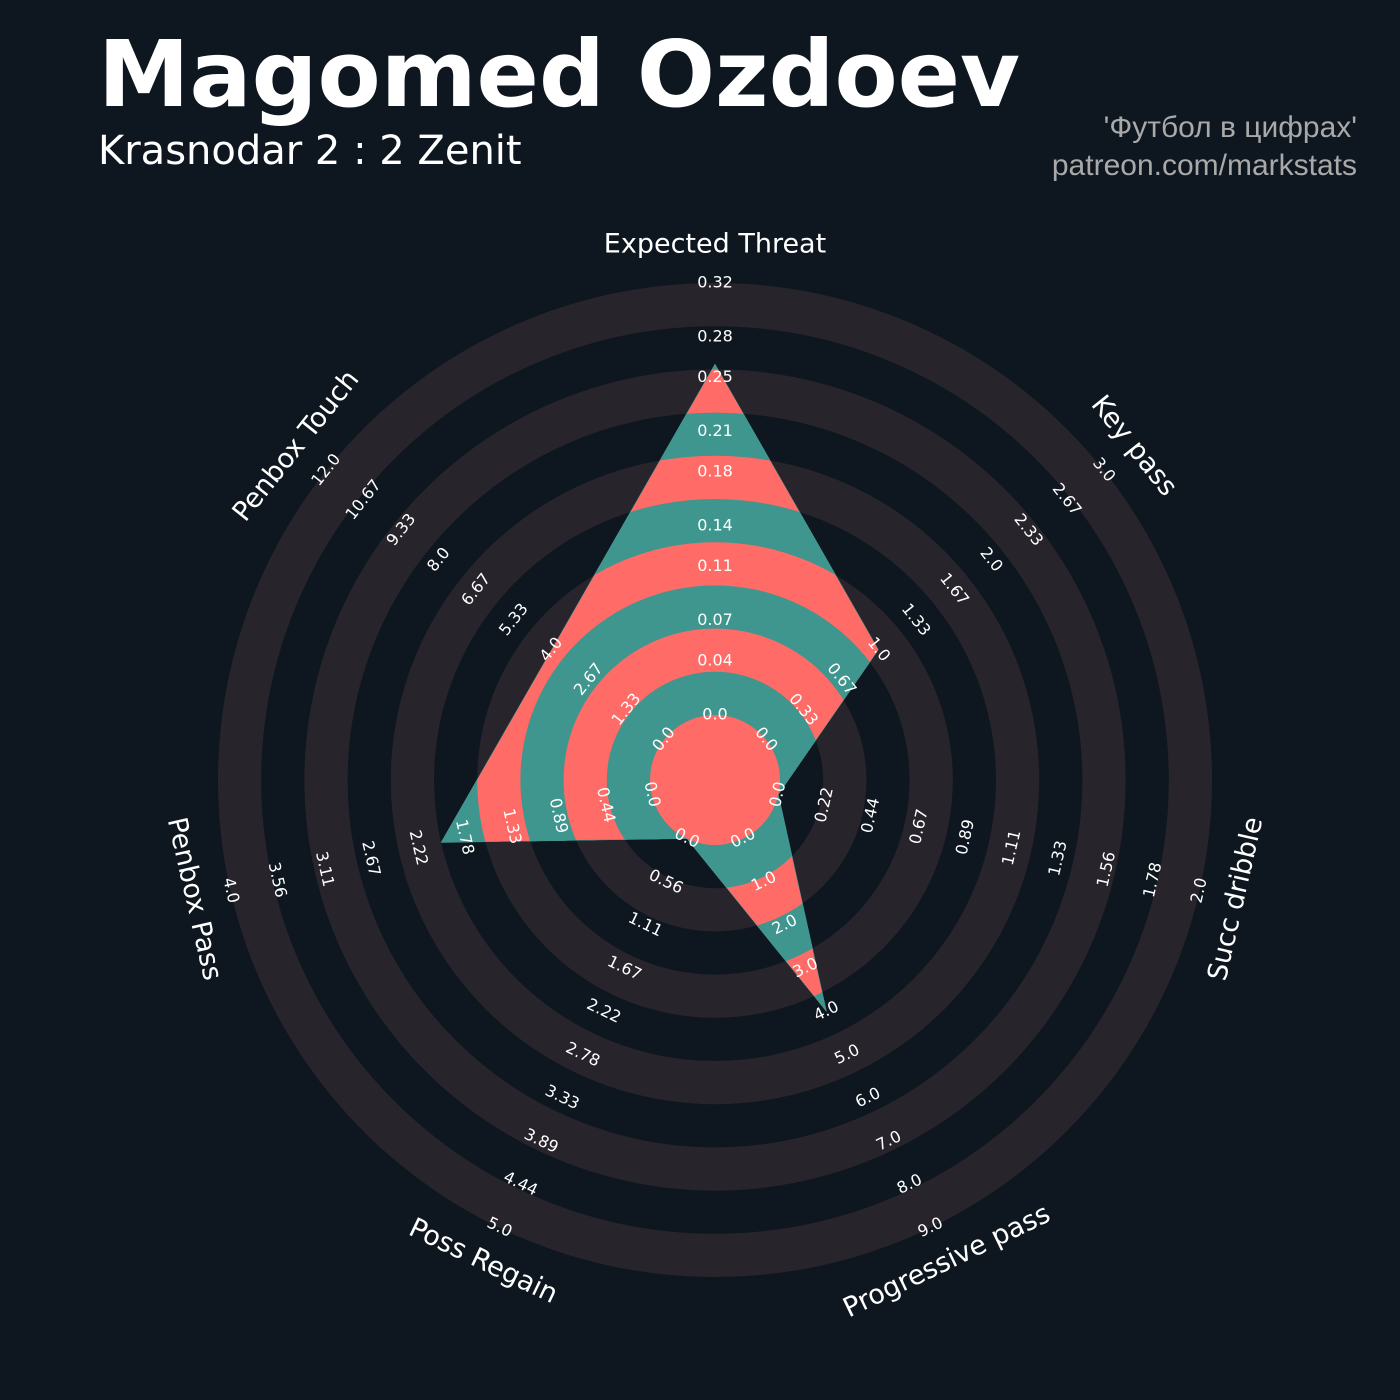 The image size is (1400, 1400). What do you see at coordinates (310, 151) in the screenshot?
I see `chart-subtitle: Krasnodar 2 : 2 Zenit` at bounding box center [310, 151].